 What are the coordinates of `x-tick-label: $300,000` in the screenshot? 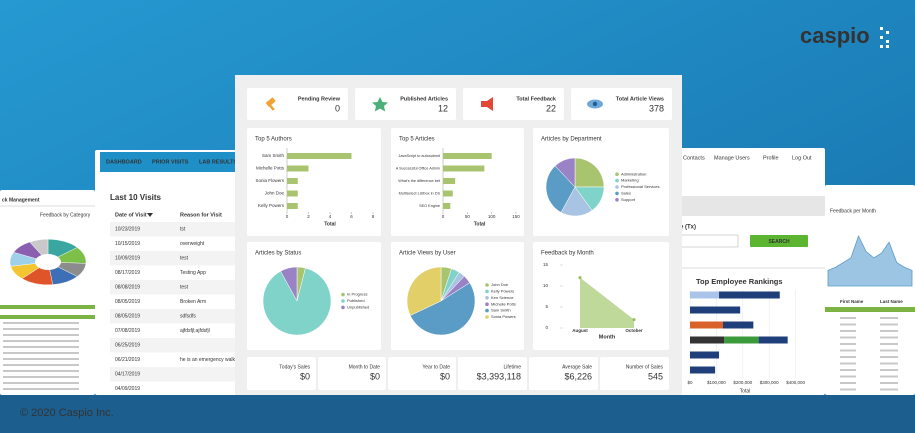 It's located at (769, 382).